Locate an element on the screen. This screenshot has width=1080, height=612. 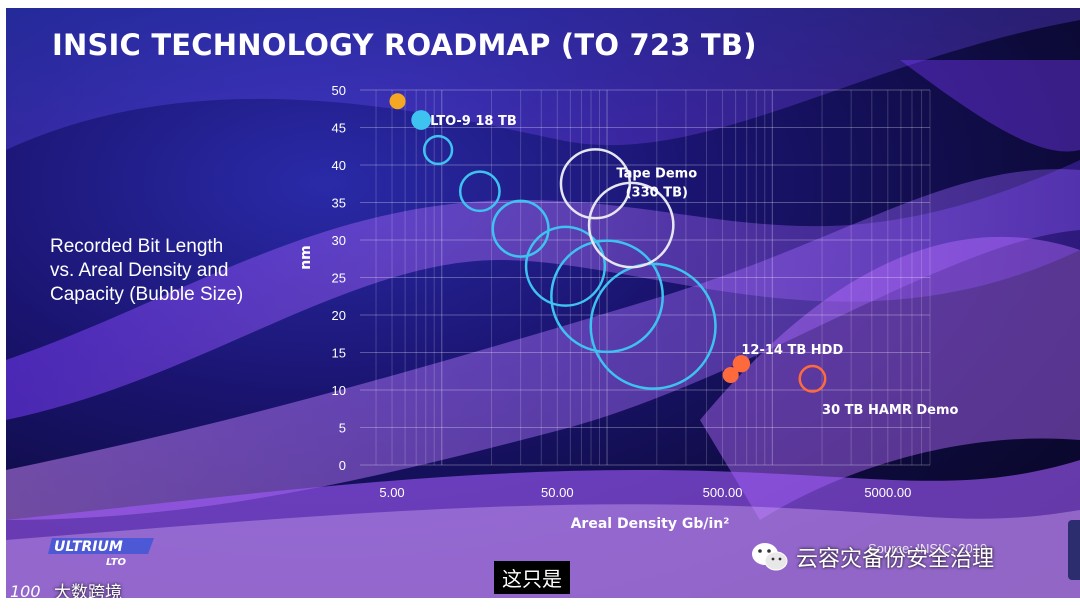
lto-logo-text: LTO is located at coordinates (116, 562).